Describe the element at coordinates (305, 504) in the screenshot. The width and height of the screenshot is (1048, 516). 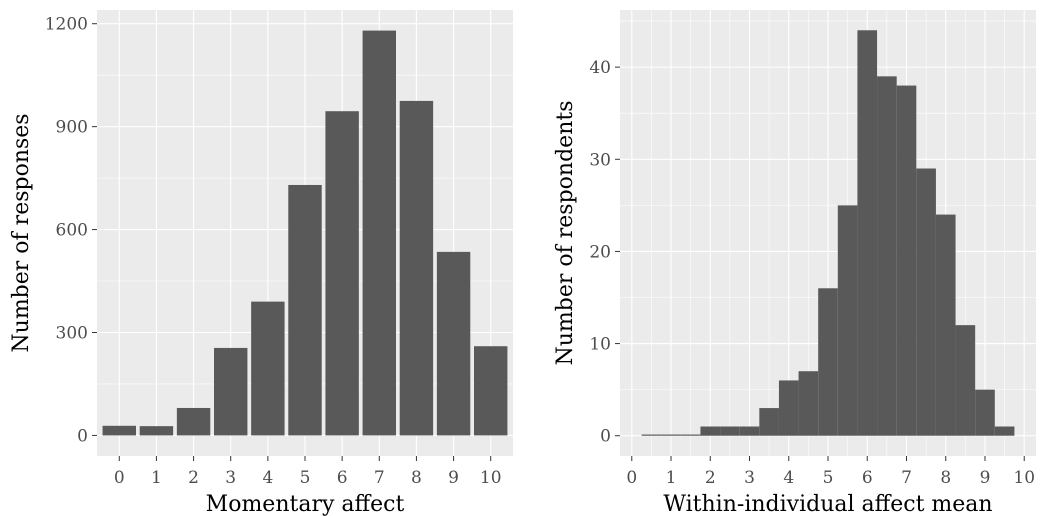
I see `x-axis-title: Momentary affect` at that location.